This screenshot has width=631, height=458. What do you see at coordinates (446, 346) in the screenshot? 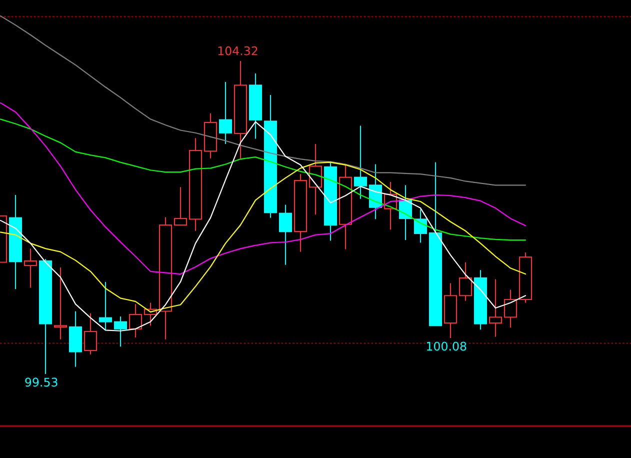
I see `annotation: 100.08` at bounding box center [446, 346].